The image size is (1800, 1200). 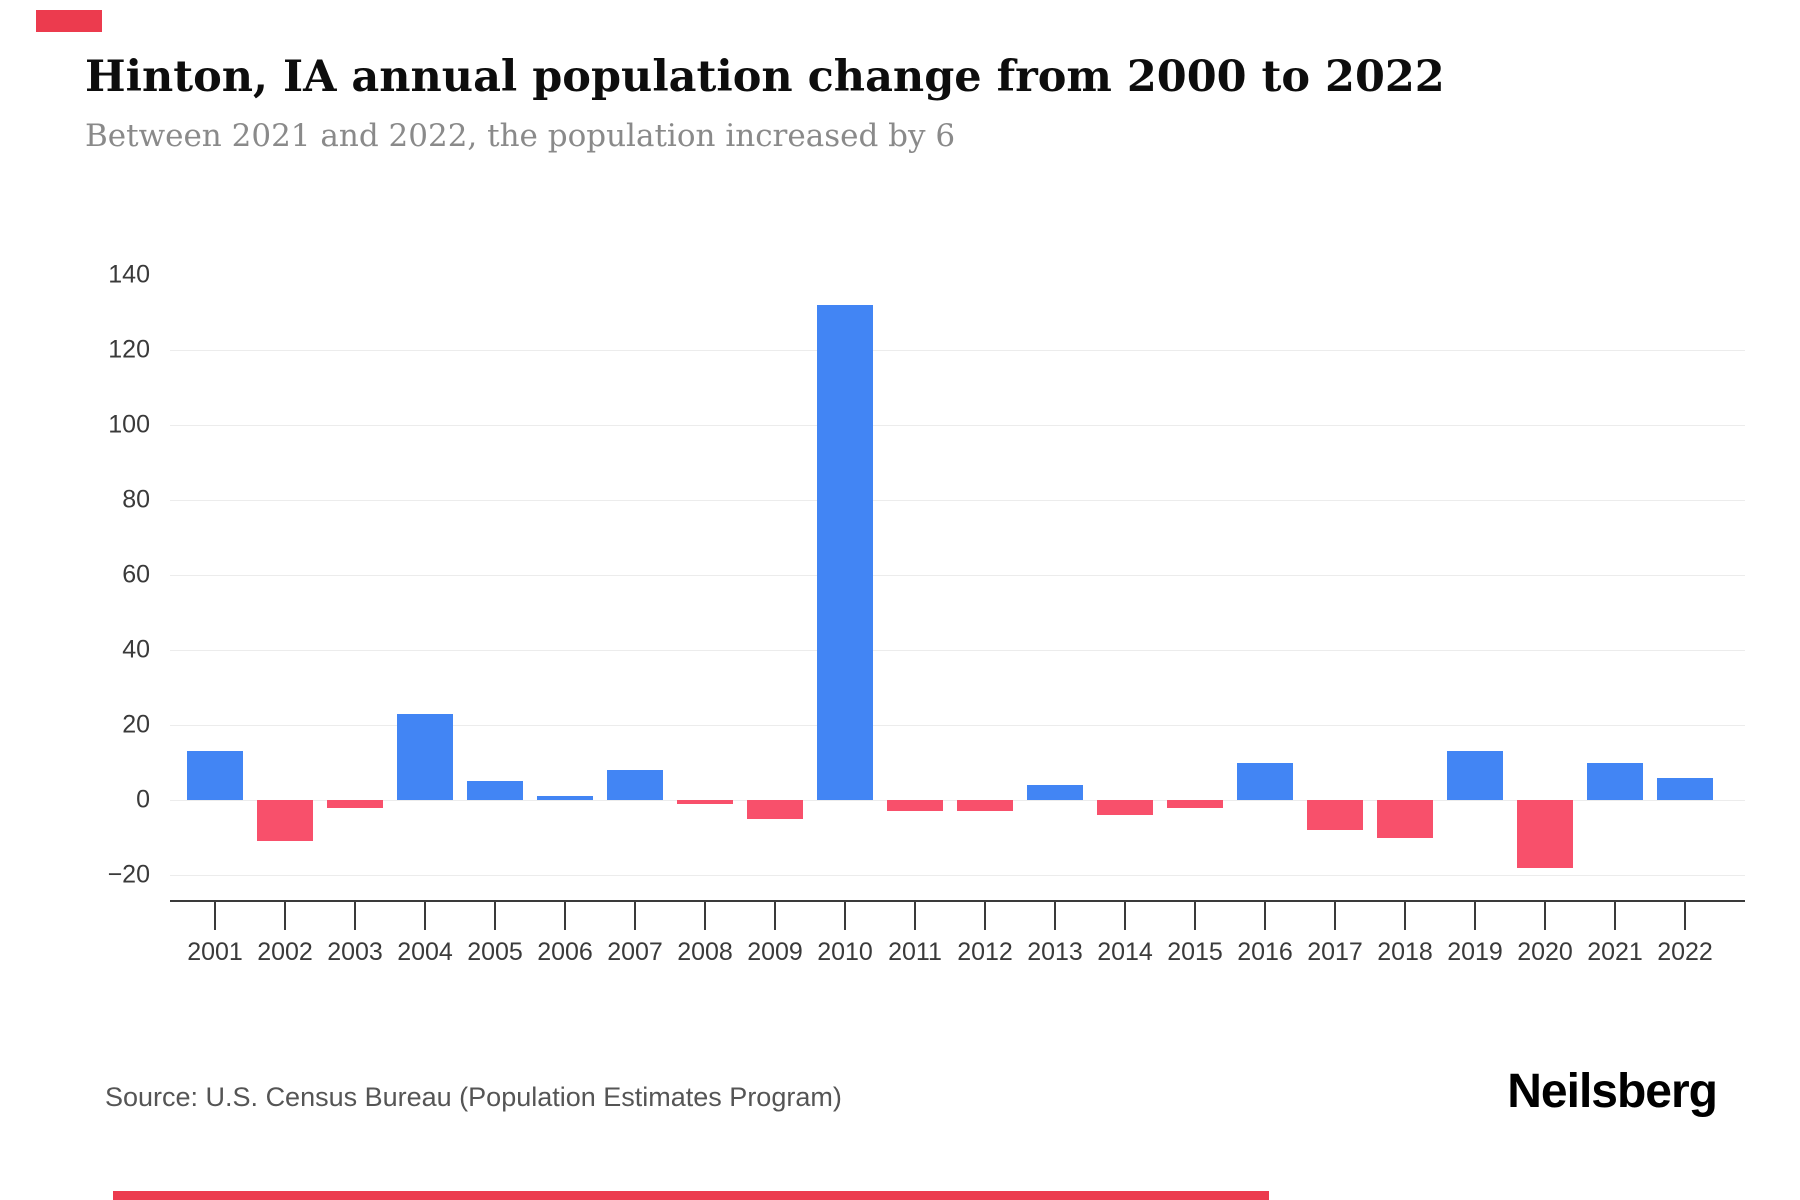 I want to click on bar-2020, so click(x=1545, y=834).